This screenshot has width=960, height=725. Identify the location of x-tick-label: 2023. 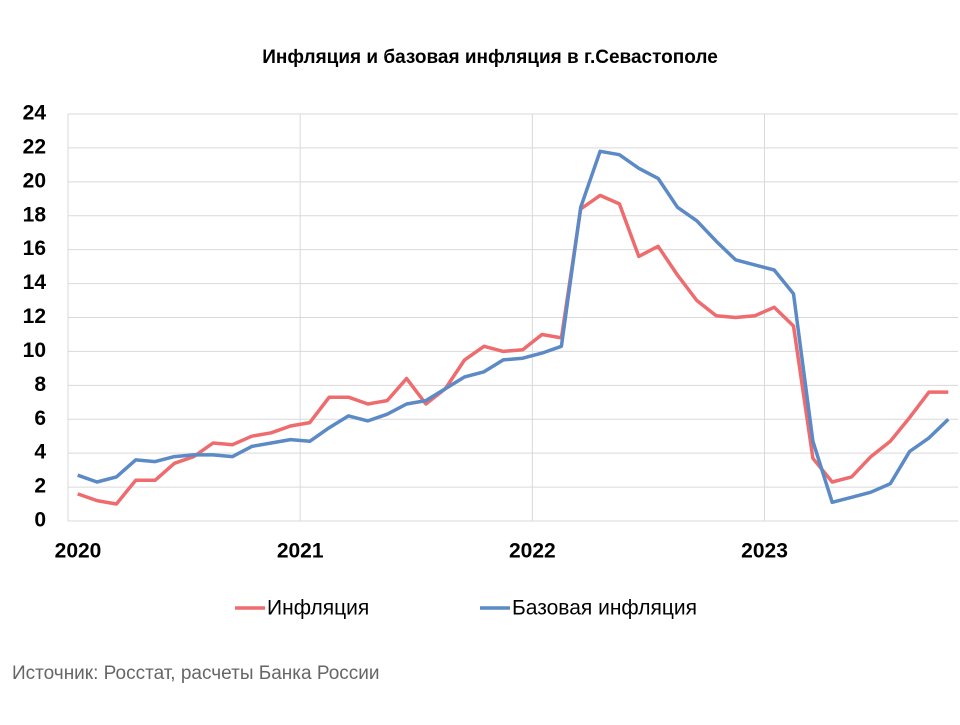
(764, 551).